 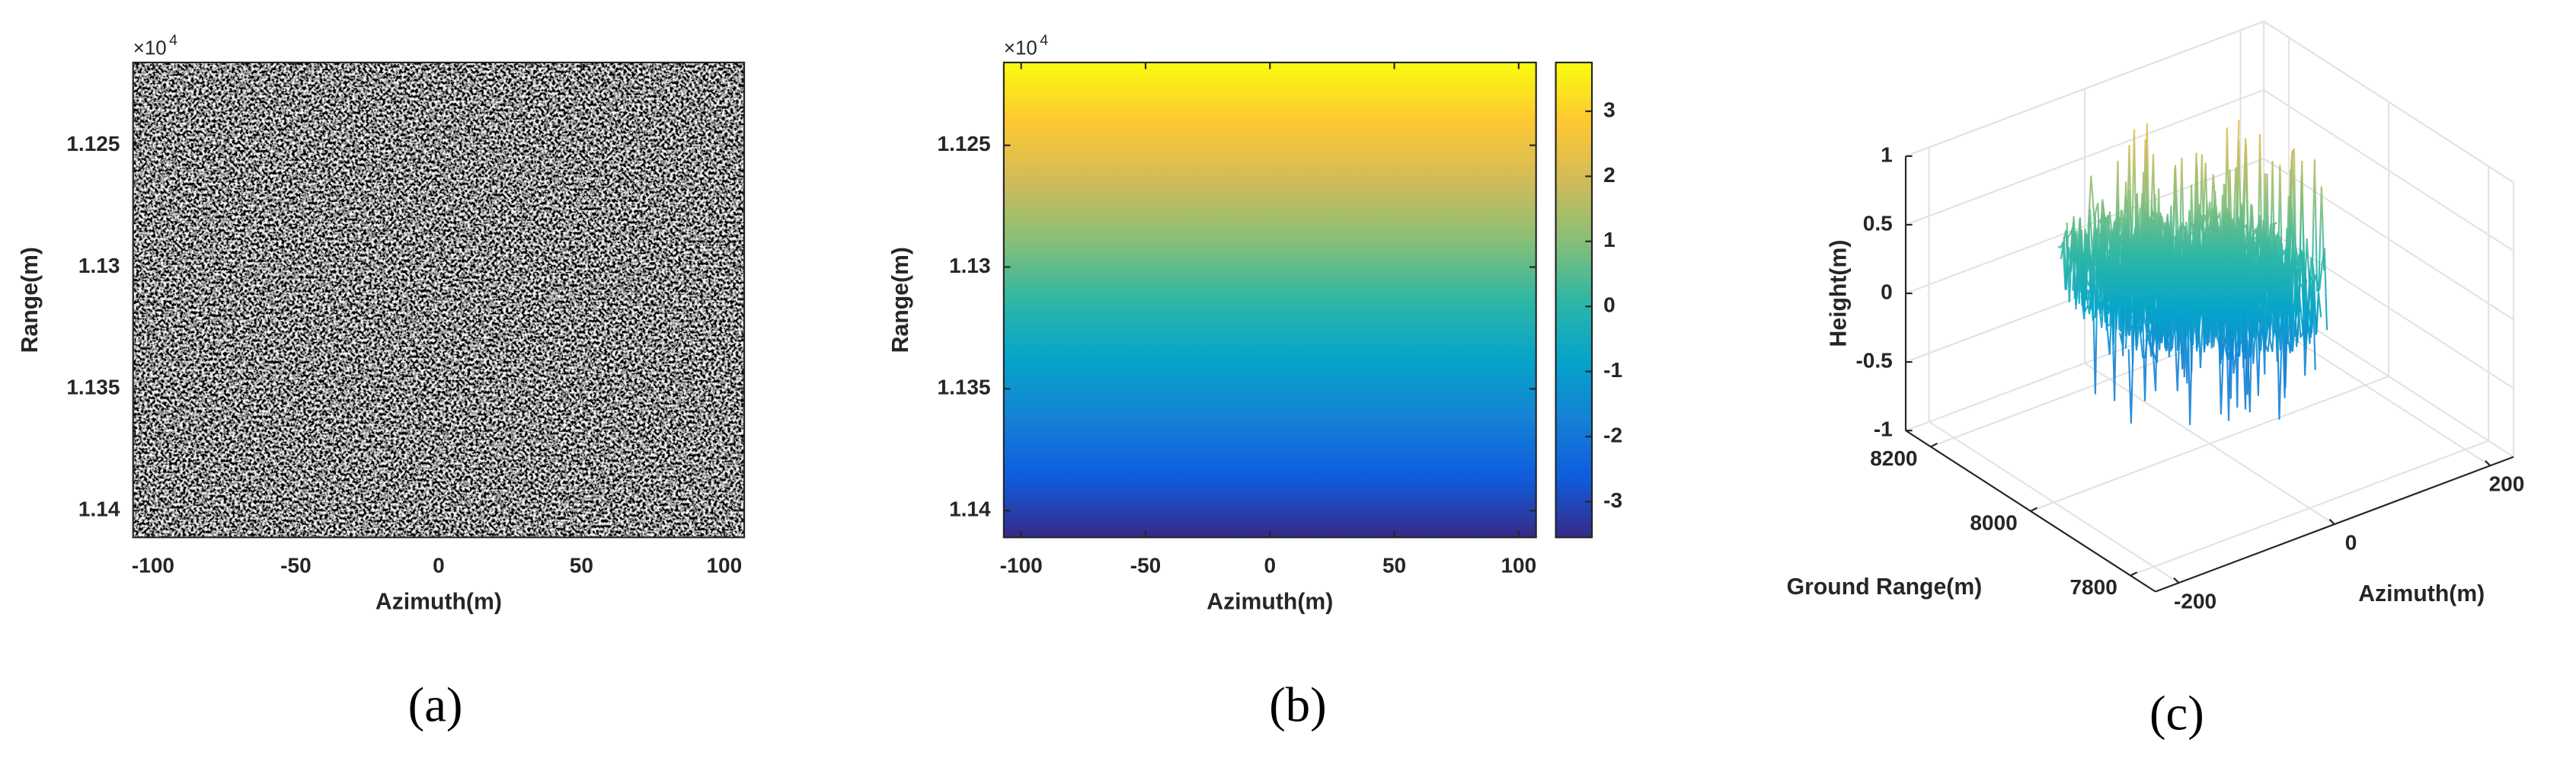 What do you see at coordinates (1609, 109) in the screenshot?
I see `colorbar-tick-label: 3` at bounding box center [1609, 109].